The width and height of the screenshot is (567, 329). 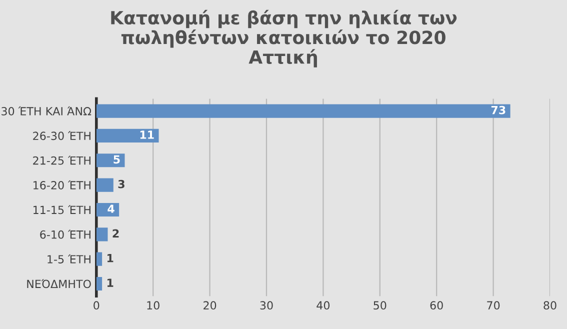 I want to click on y-tick-label: 30 ΈΤΗ ΚΑΙ ΆΝΩ, so click(x=47, y=111).